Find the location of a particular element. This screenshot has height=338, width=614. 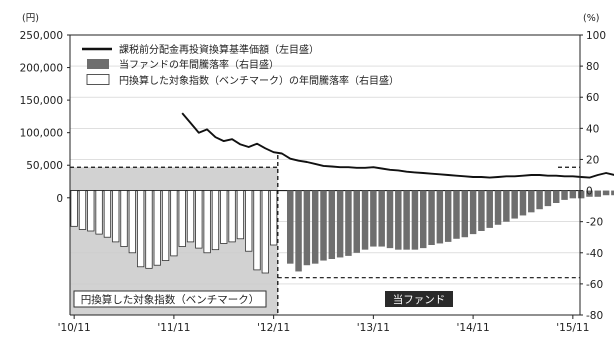

left-tick-label-1: 200,000 is located at coordinates (41, 69).